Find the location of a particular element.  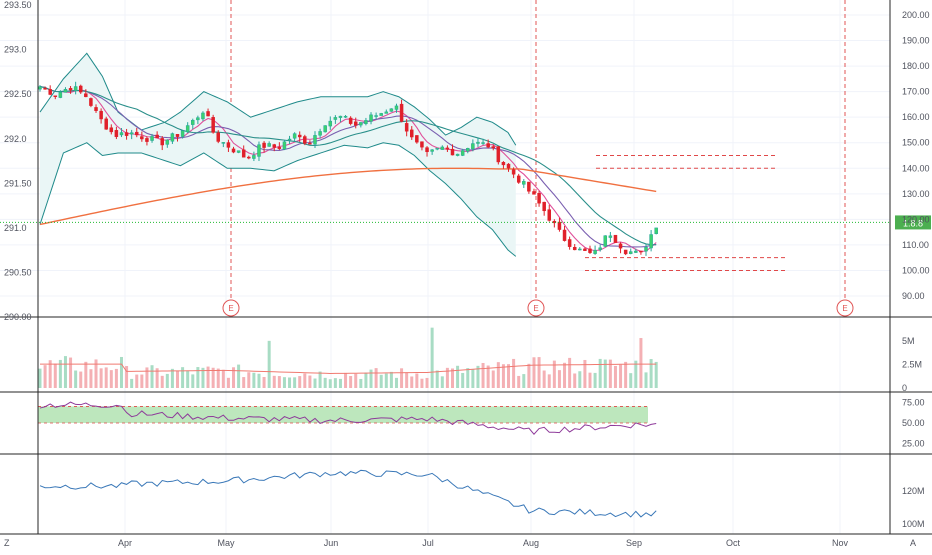

last-price-tag is located at coordinates (913, 222).